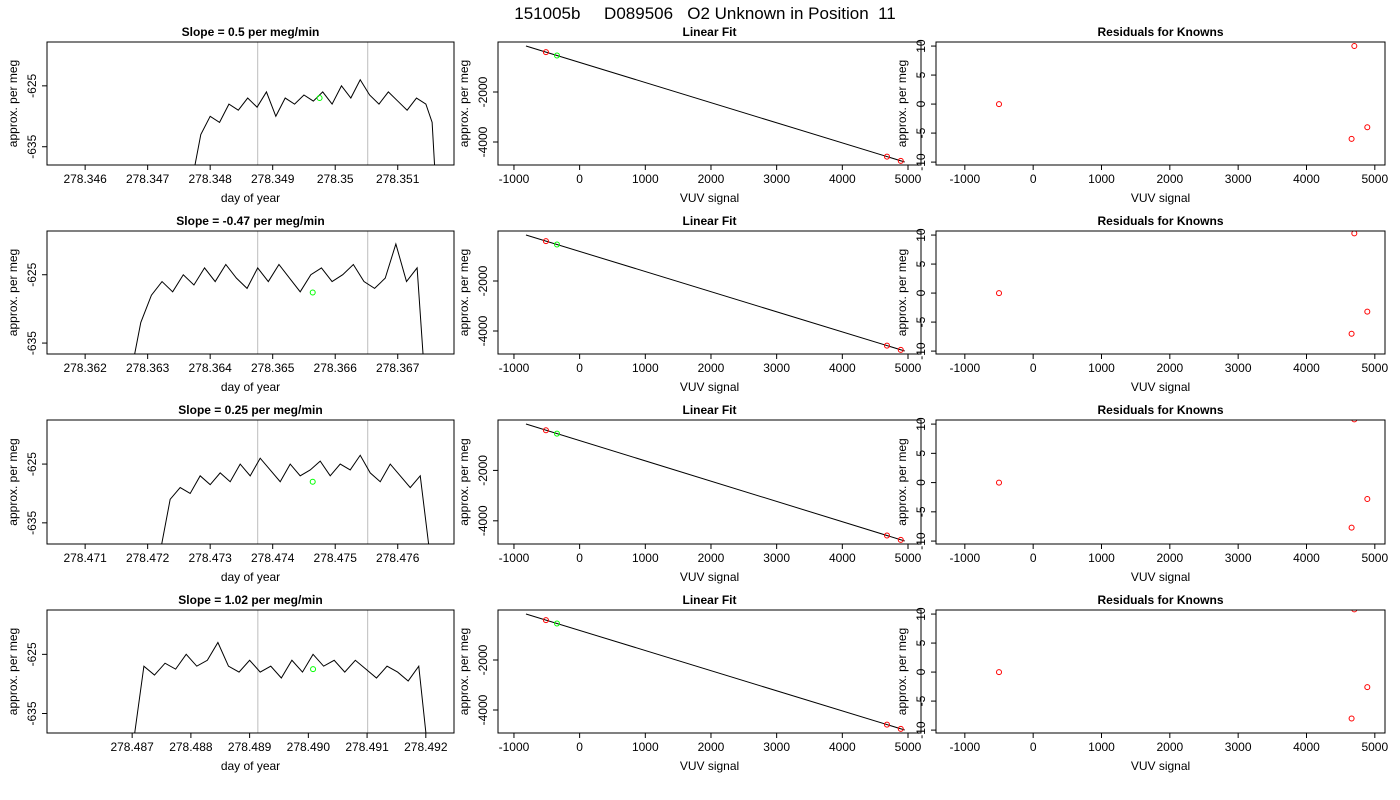 This screenshot has width=1400, height=800. Describe the element at coordinates (85, 368) in the screenshot. I see `x-tick-label: 278.362` at that location.